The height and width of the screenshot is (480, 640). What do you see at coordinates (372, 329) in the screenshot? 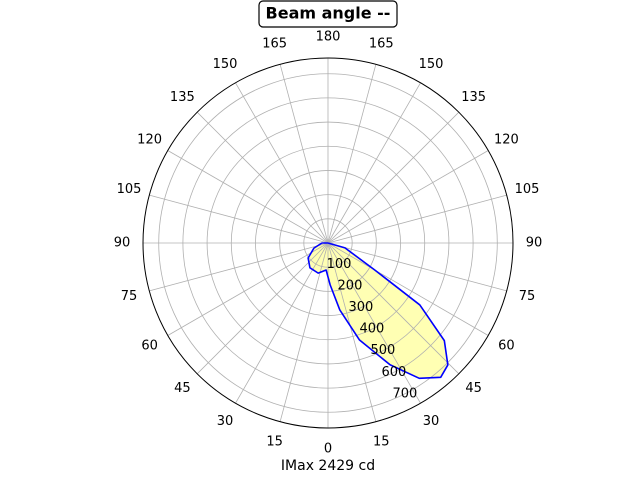
I see `r-tick-label: 400` at bounding box center [372, 329].